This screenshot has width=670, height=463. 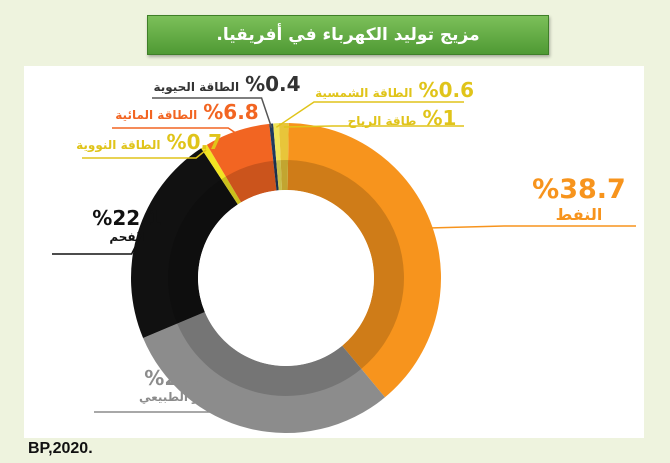 What do you see at coordinates (532, 227) in the screenshot?
I see `slice-0-leader` at bounding box center [532, 227].